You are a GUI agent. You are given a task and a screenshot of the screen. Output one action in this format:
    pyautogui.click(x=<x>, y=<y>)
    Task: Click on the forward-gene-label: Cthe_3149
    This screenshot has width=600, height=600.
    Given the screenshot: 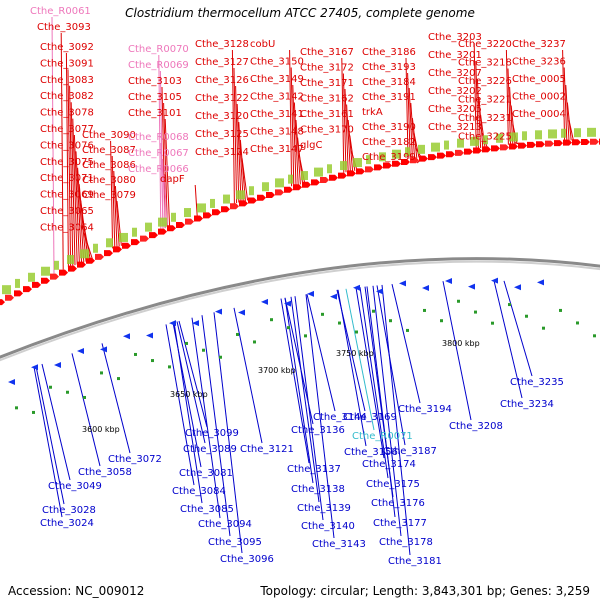 What is the action you would take?
    pyautogui.click(x=277, y=79)
    